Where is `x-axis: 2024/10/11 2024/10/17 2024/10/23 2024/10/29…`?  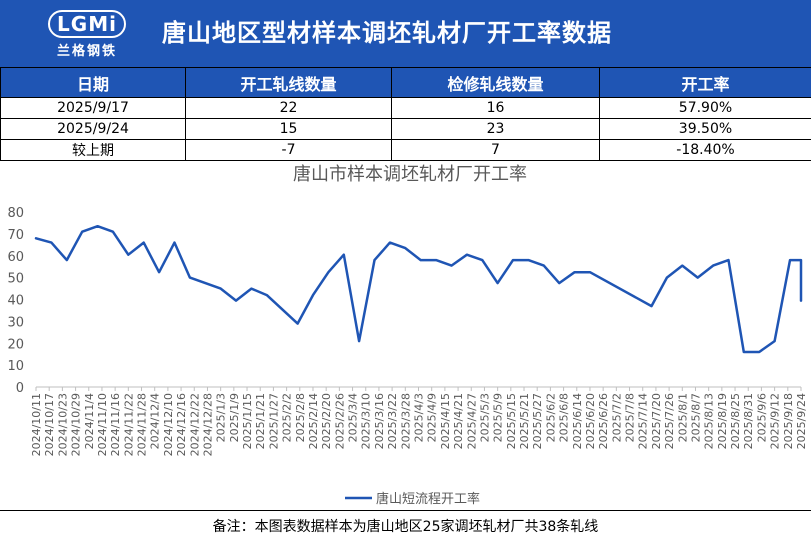
x-axis: 2024/10/11 2024/10/17 2024/10/23 2024/10/29… is located at coordinates (419, 421).